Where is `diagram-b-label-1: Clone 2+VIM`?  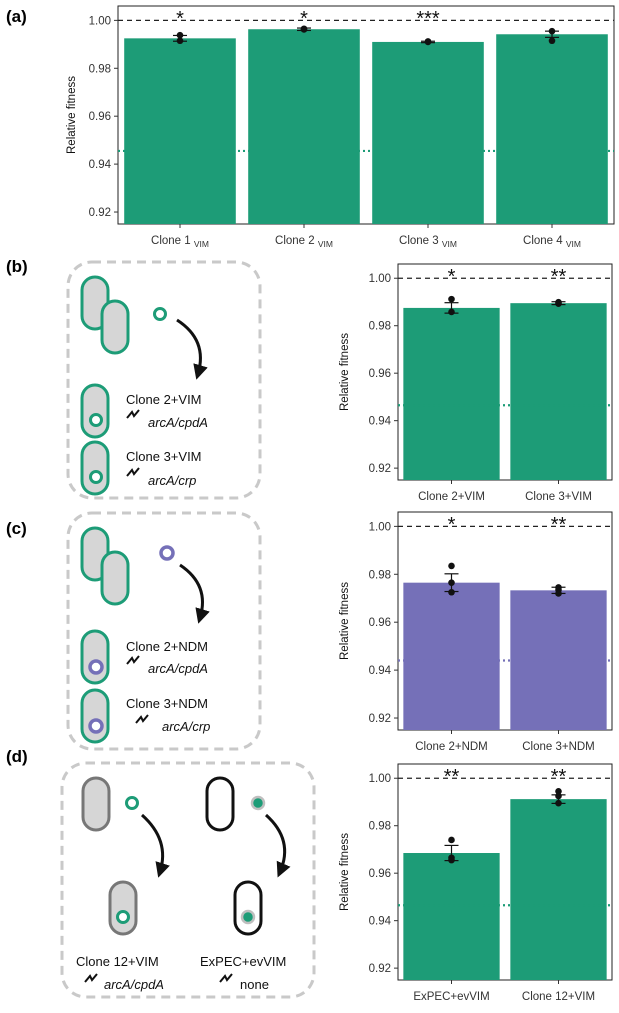 diagram-b-label-1: Clone 2+VIM is located at coordinates (164, 399).